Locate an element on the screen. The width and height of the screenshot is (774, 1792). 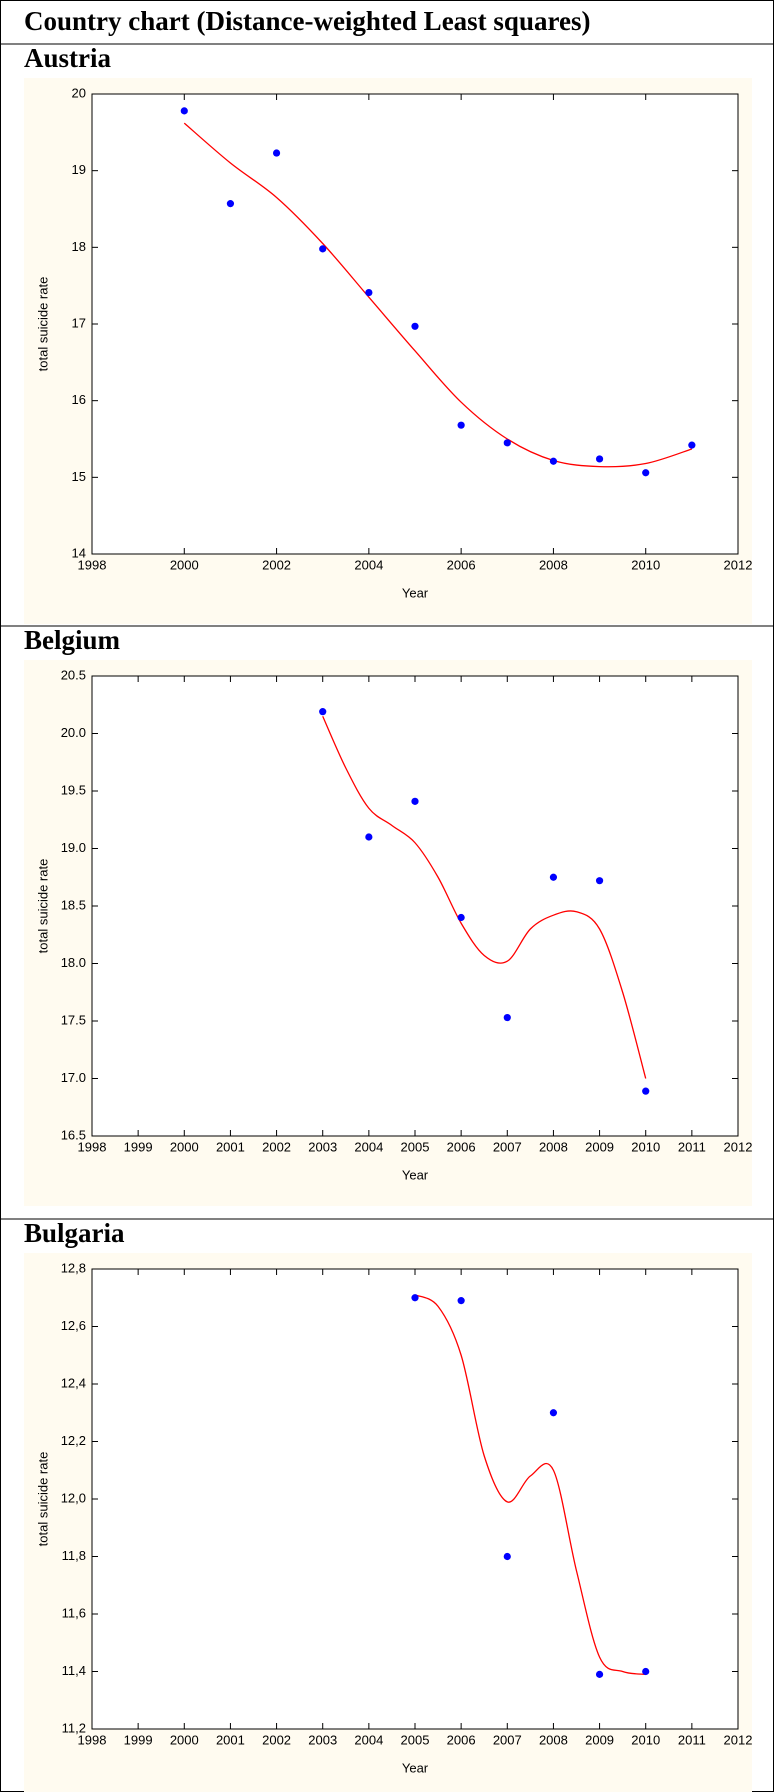
y-tick-label: 17.0 is located at coordinates (73, 1077).